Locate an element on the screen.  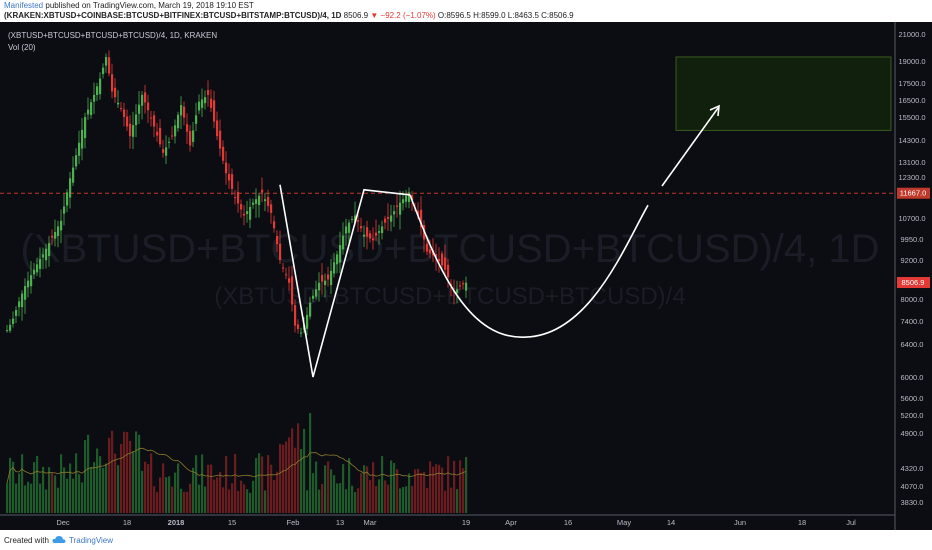
tradingview-cloud-icon is located at coordinates (59, 539).